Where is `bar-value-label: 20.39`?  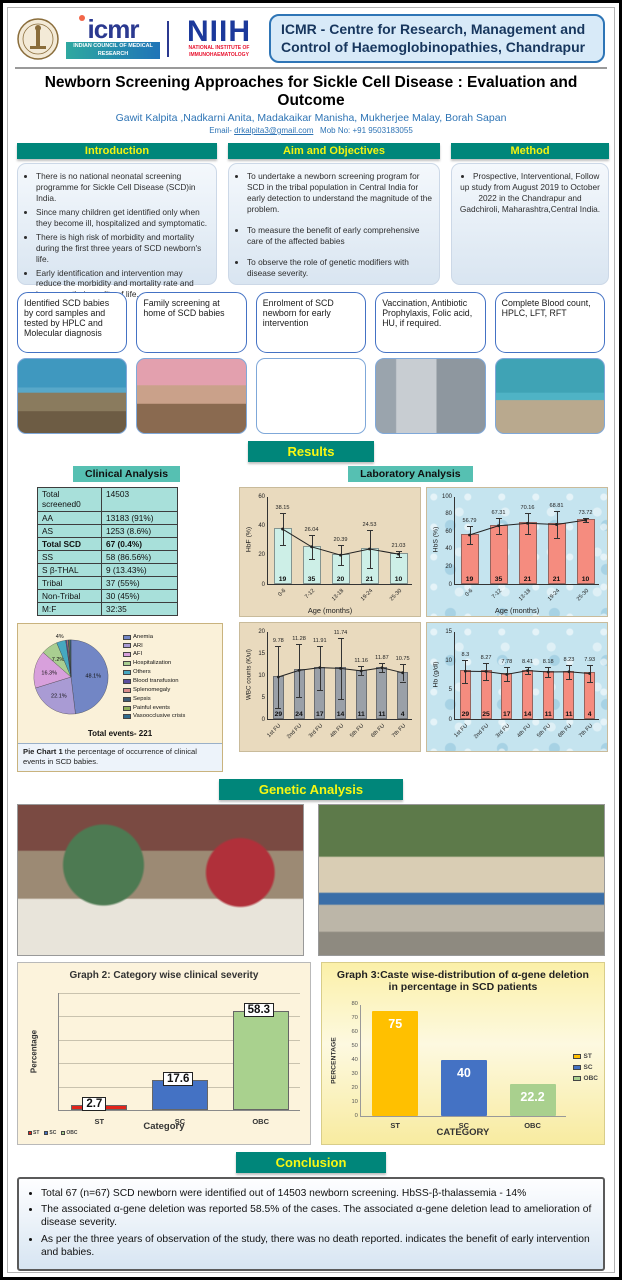
bar-value-label: 20.39 is located at coordinates (340, 539).